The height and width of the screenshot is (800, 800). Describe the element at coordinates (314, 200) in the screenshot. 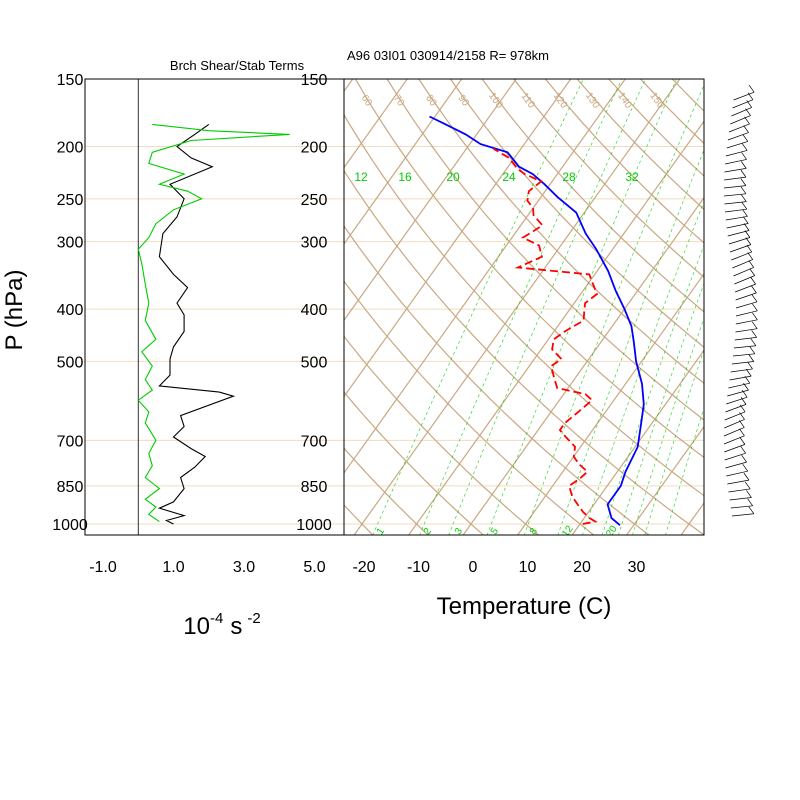

I see `skewt-y-tick-label: 250` at that location.